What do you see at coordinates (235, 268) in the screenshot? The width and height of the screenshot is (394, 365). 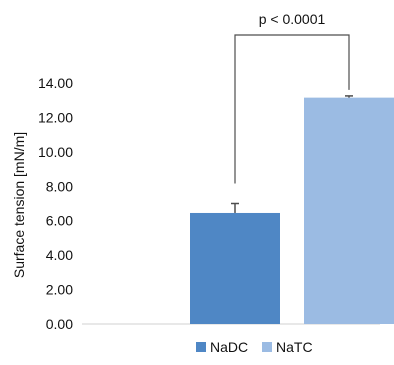 I see `bar-nadc` at bounding box center [235, 268].